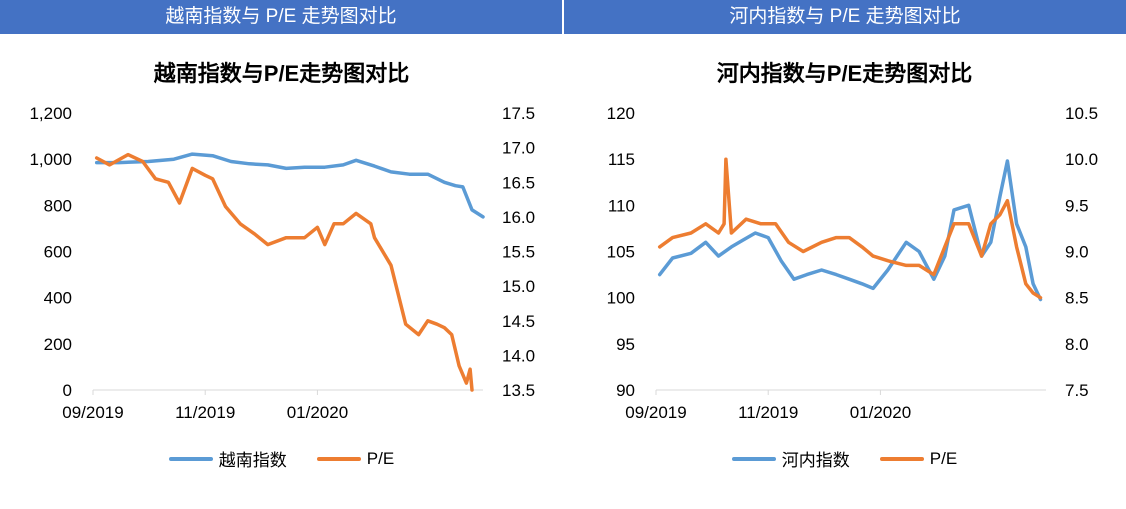  I want to click on banner-vn-index: 越南指数与 P/E 走势图对比, so click(281, 17).